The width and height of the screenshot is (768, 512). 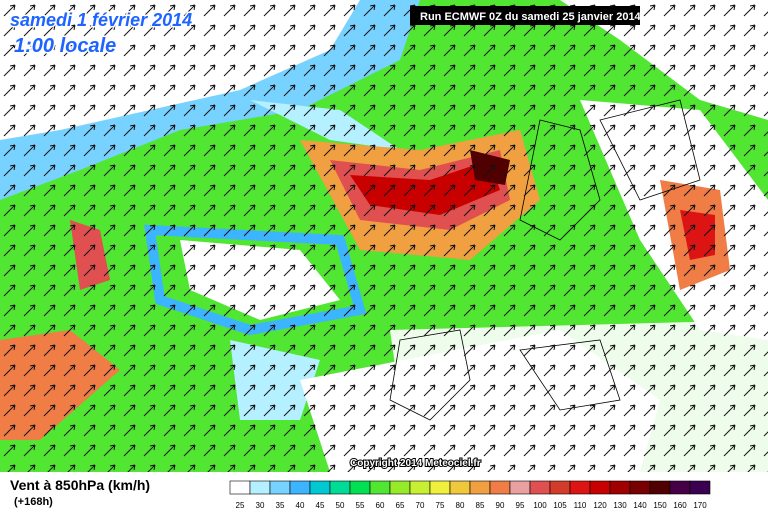 What do you see at coordinates (680, 505) in the screenshot?
I see `legend-label: 160` at bounding box center [680, 505].